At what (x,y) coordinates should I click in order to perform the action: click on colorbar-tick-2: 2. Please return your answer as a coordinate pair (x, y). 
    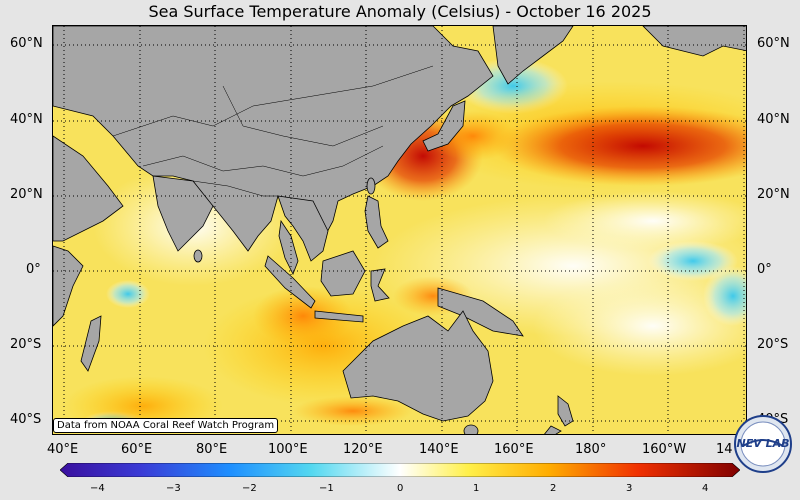
    Looking at the image, I should click on (553, 488).